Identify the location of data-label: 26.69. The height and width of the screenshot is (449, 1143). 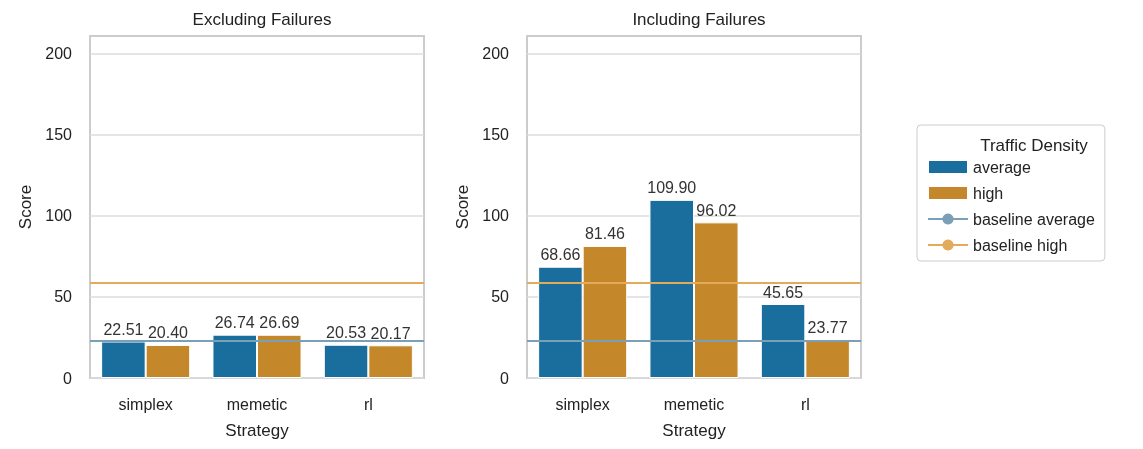
(279, 323).